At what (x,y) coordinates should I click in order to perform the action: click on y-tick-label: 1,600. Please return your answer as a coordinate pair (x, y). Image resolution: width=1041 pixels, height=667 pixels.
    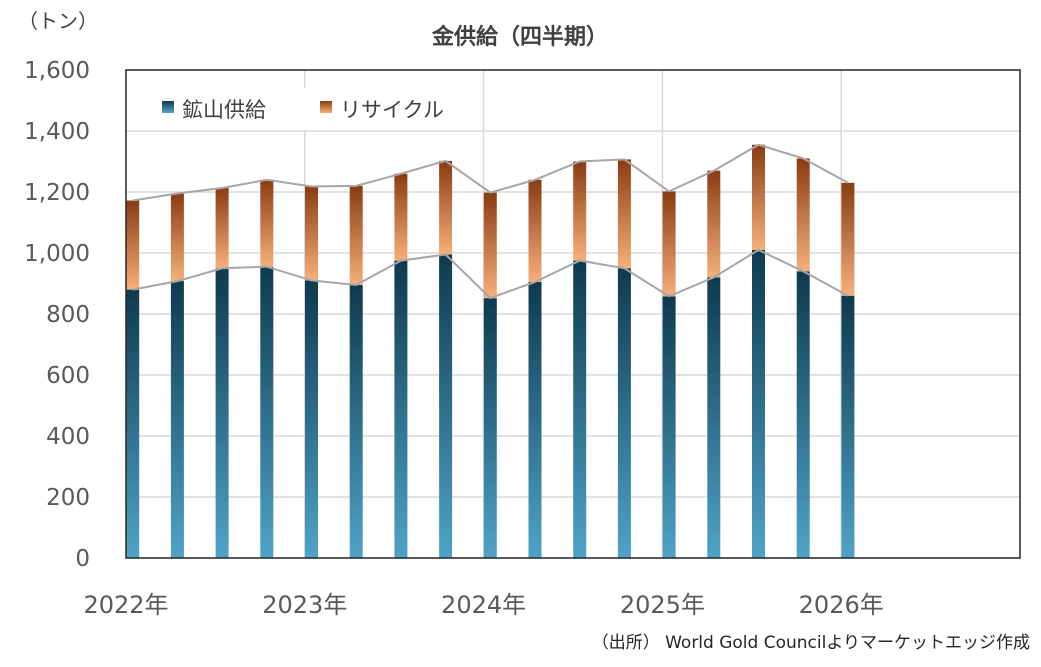
    Looking at the image, I should click on (57, 71).